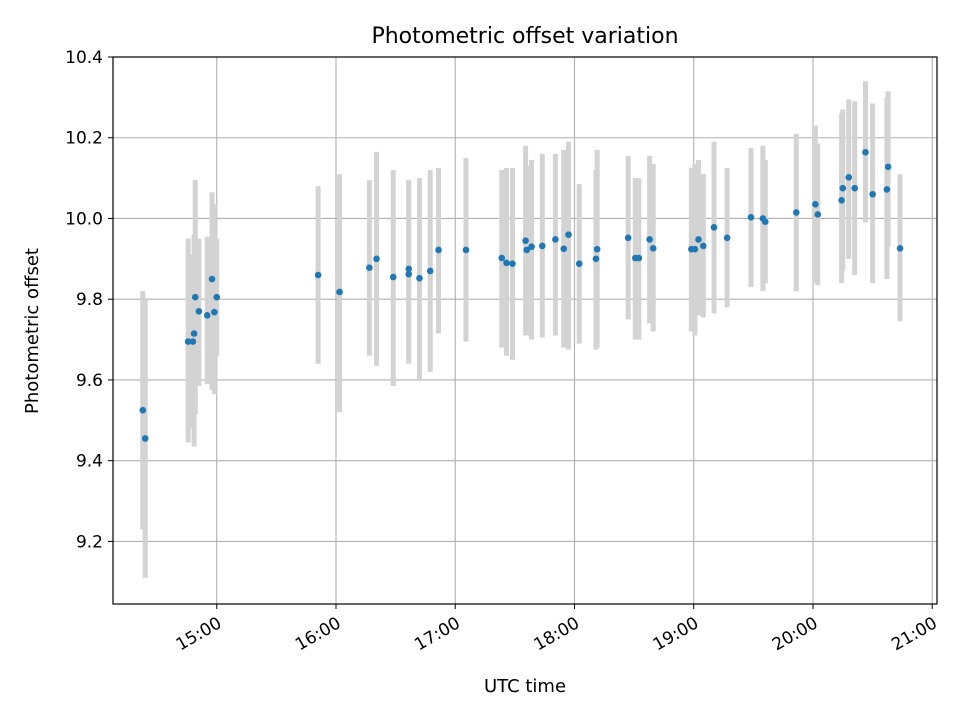 The height and width of the screenshot is (720, 960). Describe the element at coordinates (89, 462) in the screenshot. I see `y-tick-label: 9.4` at that location.